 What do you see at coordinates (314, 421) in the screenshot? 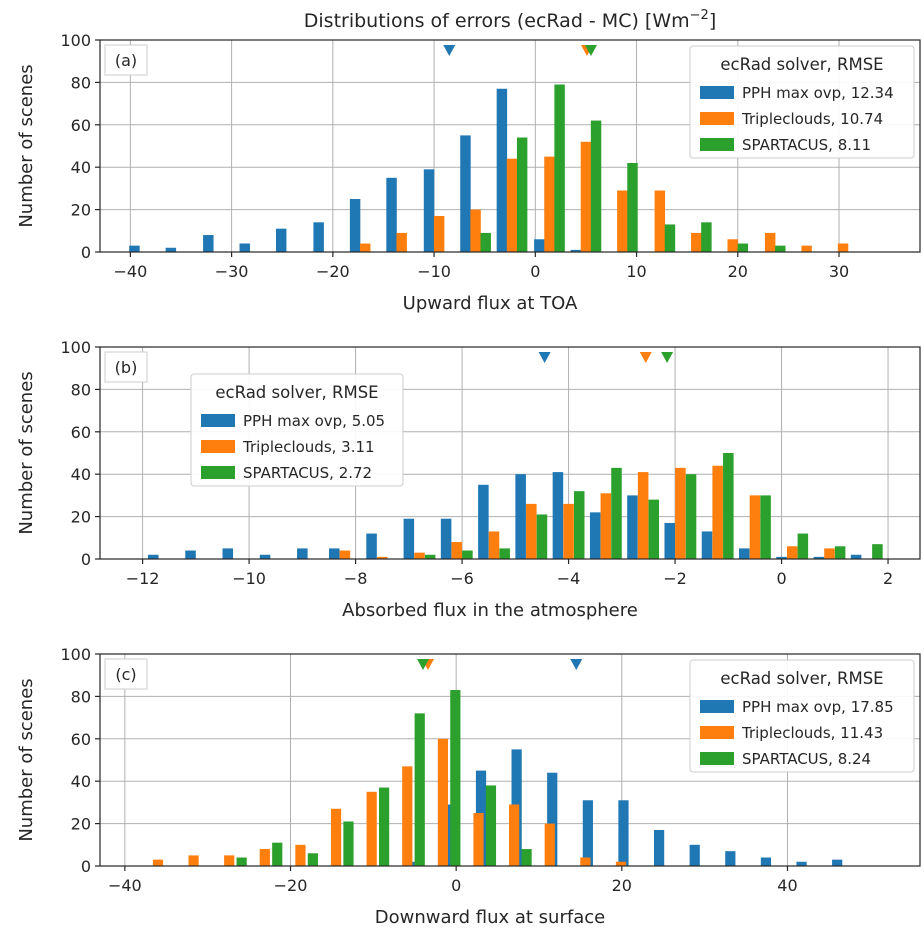
I see `legend-entry: PPH max ovp, 5.05` at bounding box center [314, 421].